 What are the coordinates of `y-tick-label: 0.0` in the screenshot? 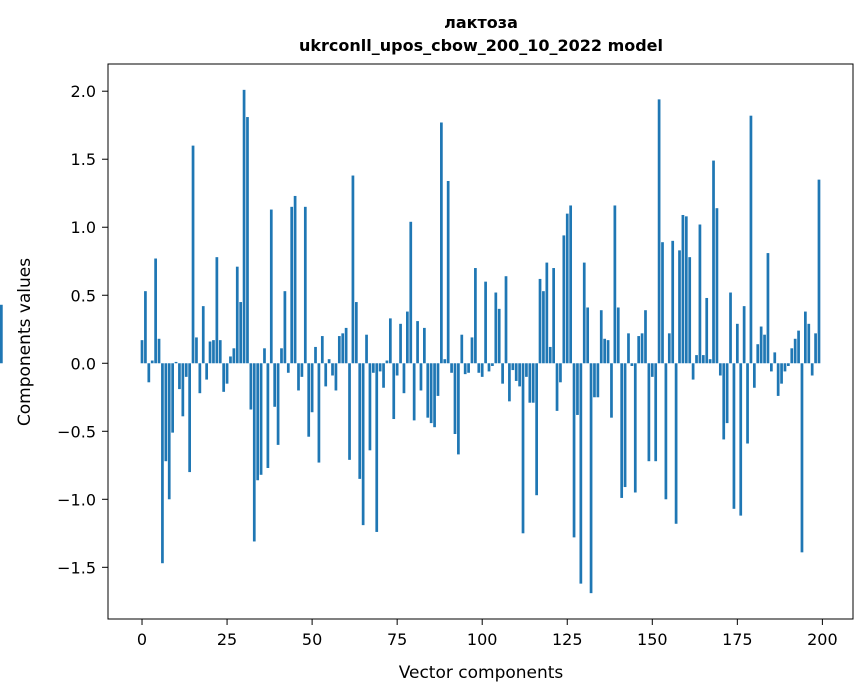 It's located at (83, 363).